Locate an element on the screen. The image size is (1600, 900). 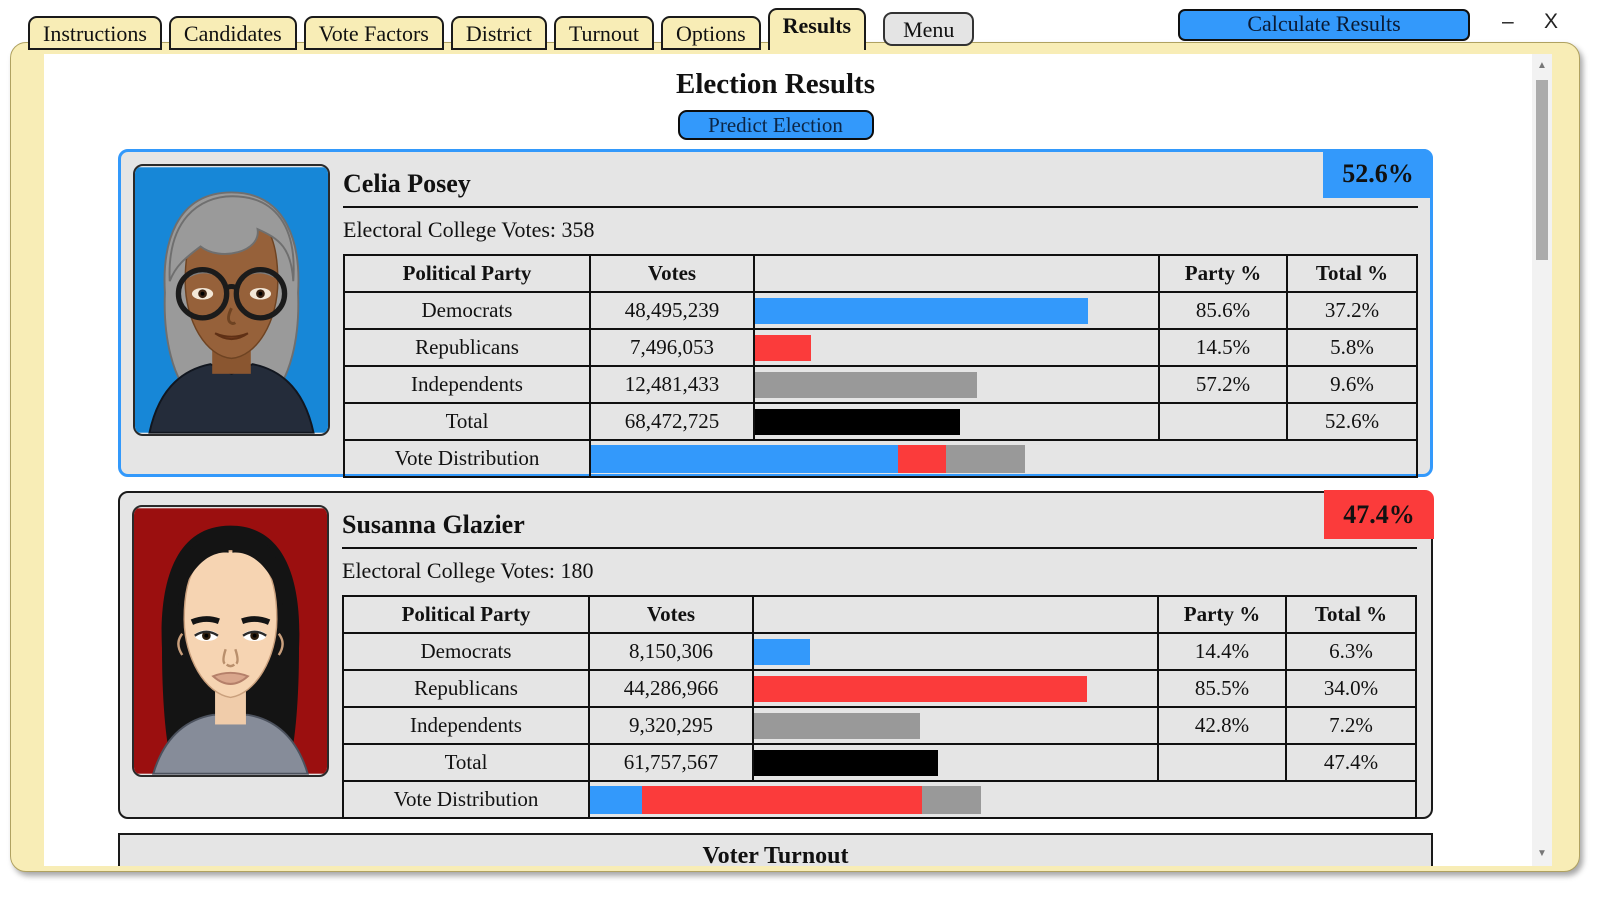
tab-options: Options is located at coordinates (710, 33).